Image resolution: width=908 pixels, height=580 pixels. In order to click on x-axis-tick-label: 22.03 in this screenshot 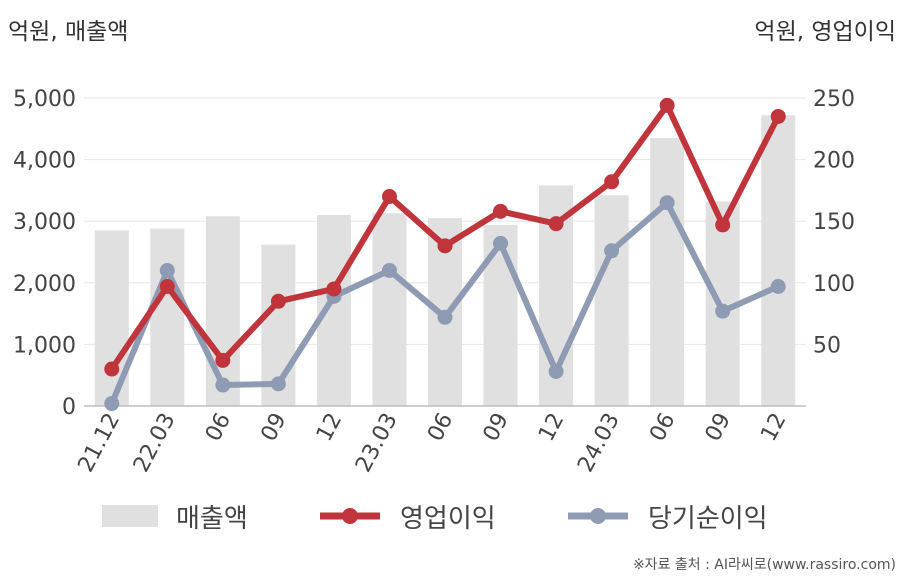, I will do `click(155, 442)`.